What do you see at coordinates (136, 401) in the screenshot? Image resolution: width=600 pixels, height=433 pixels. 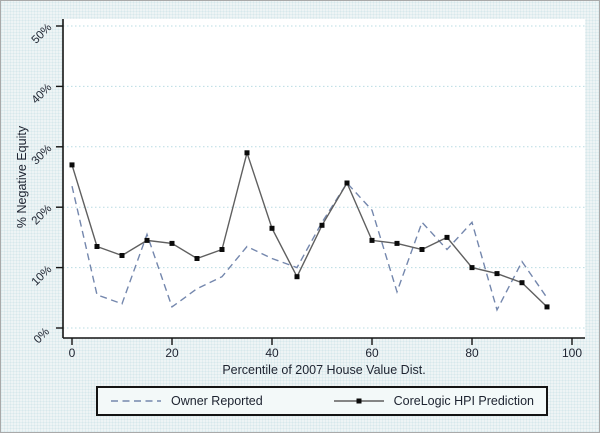 I see `dashed-line-sample-icon` at bounding box center [136, 401].